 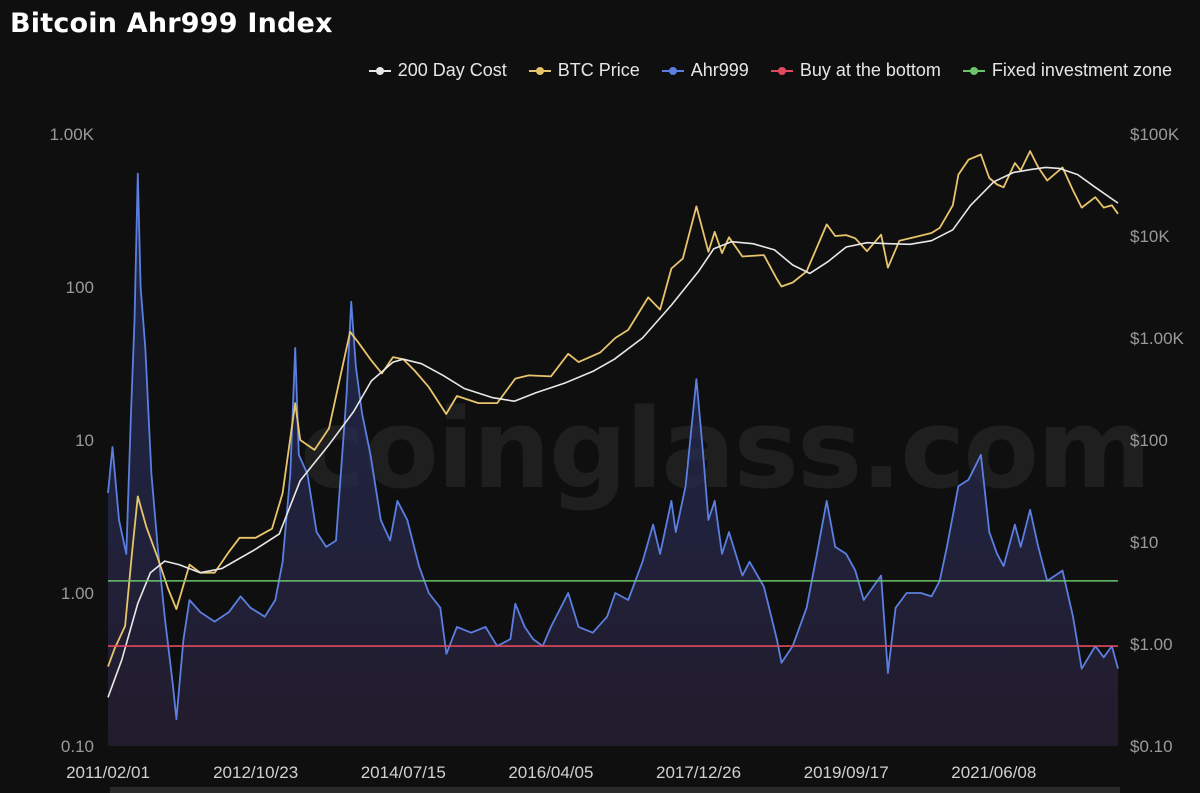 What do you see at coordinates (1150, 236) in the screenshot?
I see `right-axis-tick-label: $10K` at bounding box center [1150, 236].